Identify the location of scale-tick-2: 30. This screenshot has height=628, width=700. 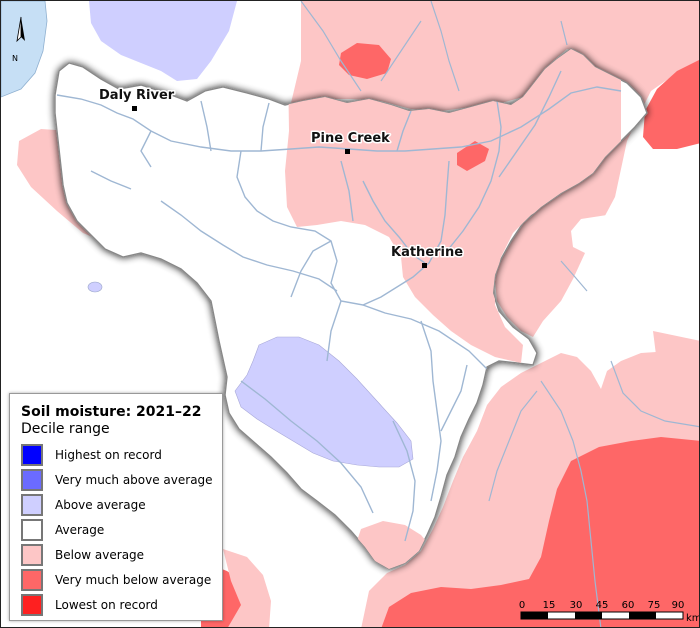
(576, 605).